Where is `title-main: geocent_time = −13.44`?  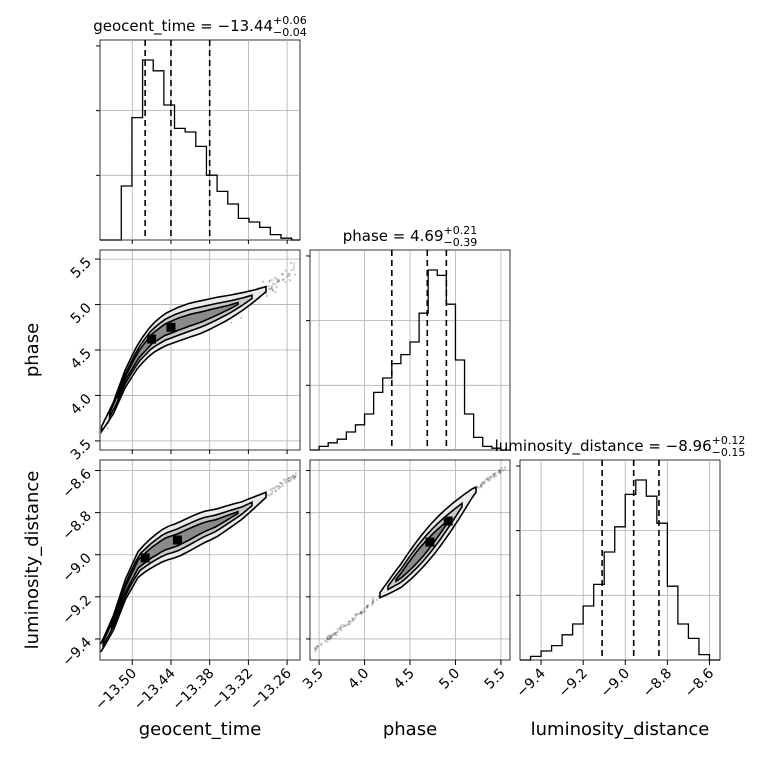 title-main: geocent_time = −13.44 is located at coordinates (183, 26).